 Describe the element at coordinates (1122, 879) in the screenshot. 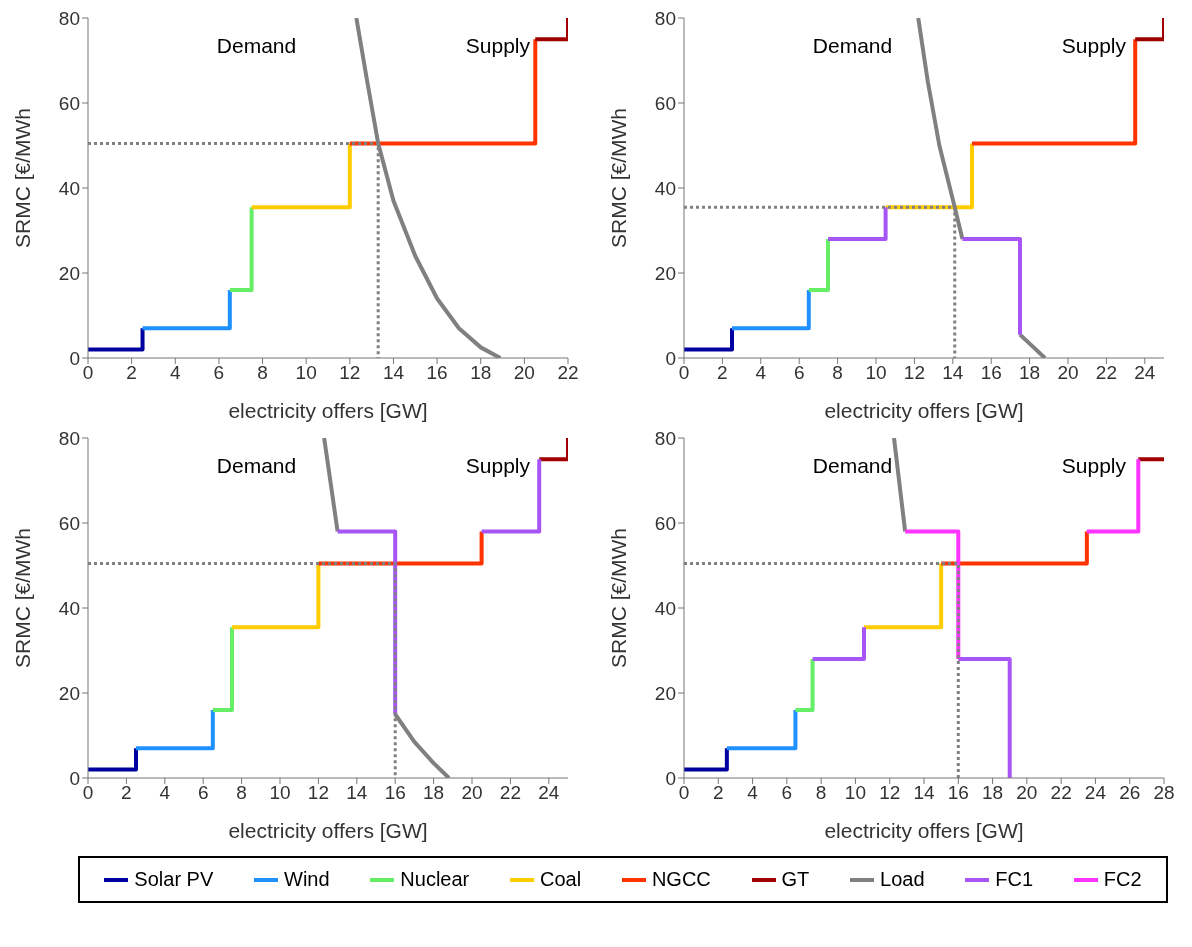

I see `legend-label: FC2` at that location.